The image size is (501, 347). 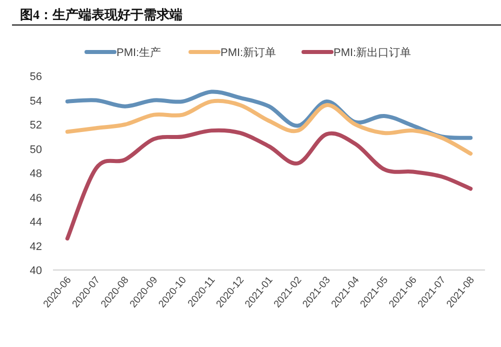 I want to click on chart-title: 图4：生产端表现好于需求端, so click(x=101, y=14).